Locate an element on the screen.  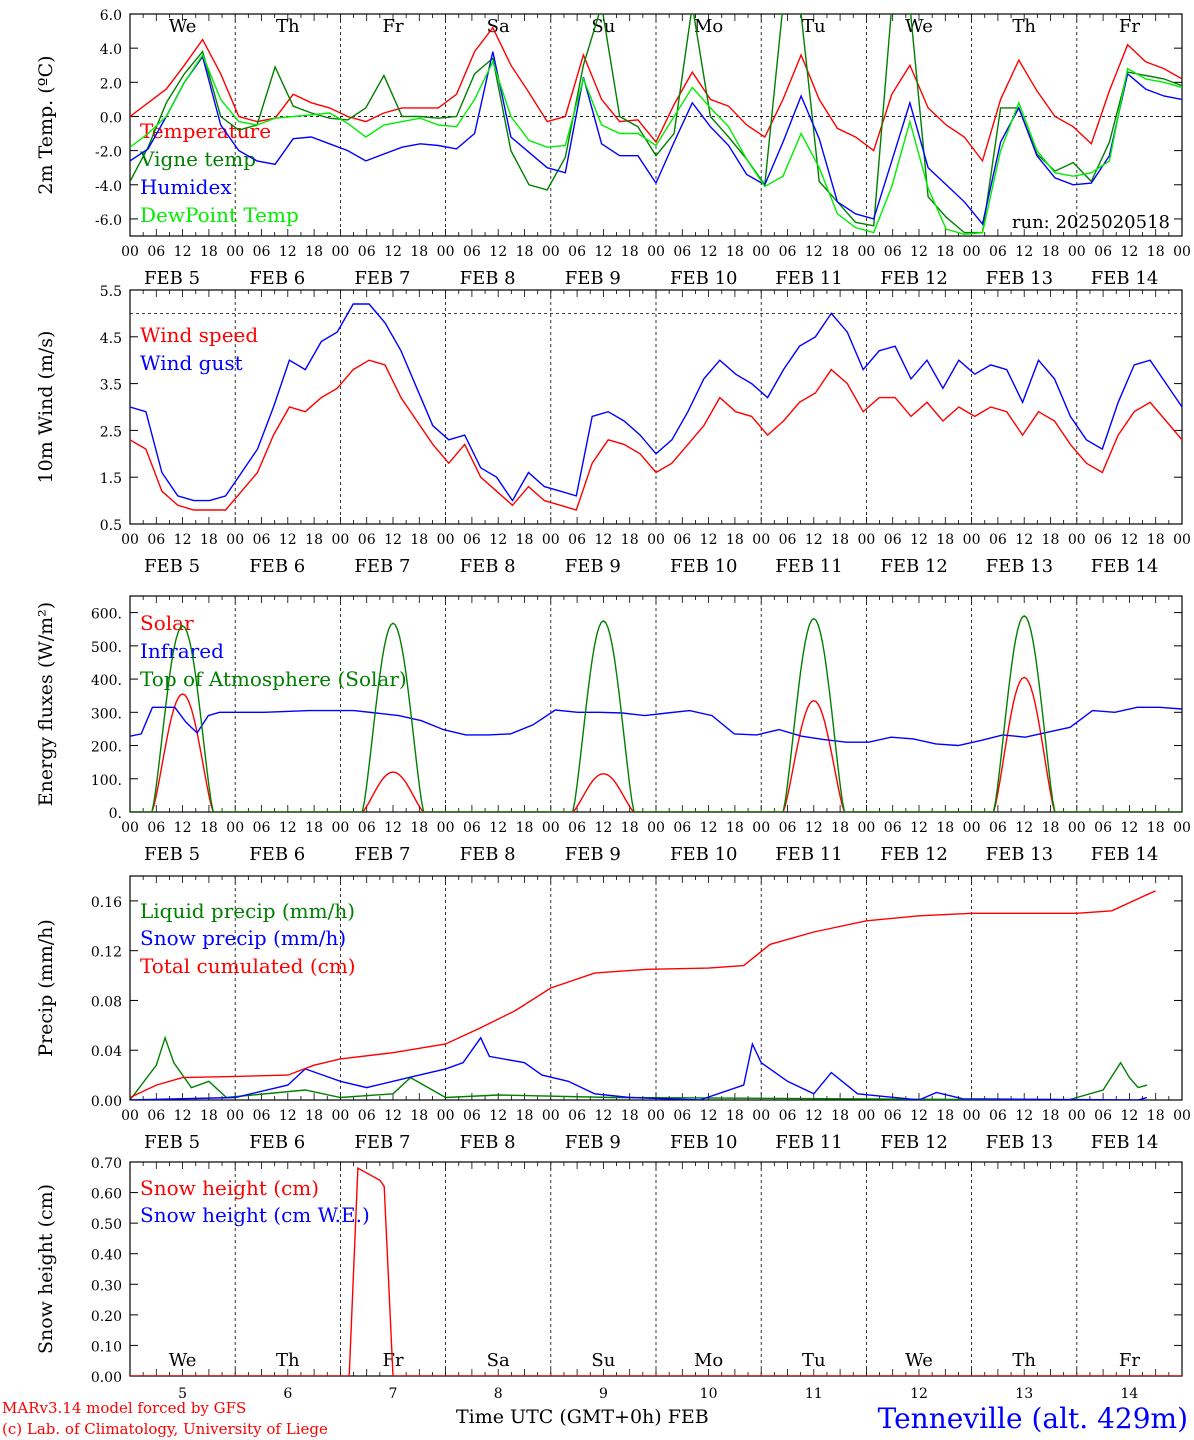
series-line-lightgreen is located at coordinates (656, 144).